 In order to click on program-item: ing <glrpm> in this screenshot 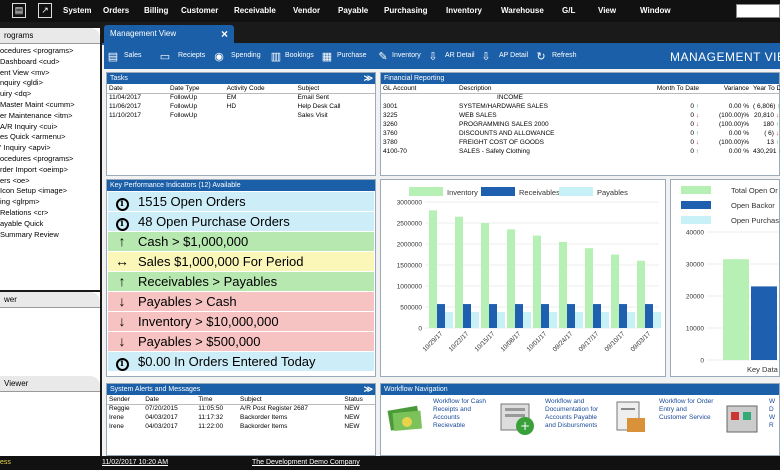, I will do `click(20, 202)`.